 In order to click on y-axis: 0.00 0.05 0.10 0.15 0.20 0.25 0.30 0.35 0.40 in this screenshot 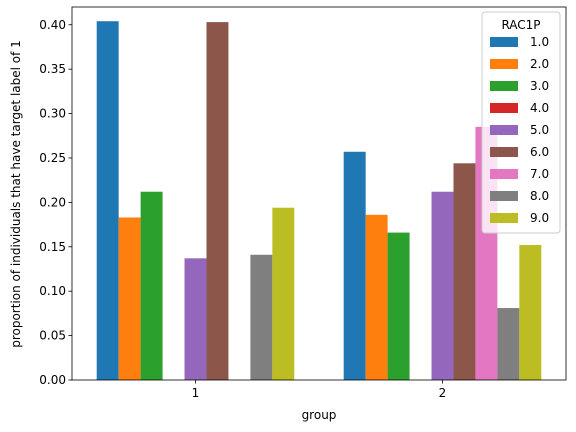, I will do `click(55, 202)`.